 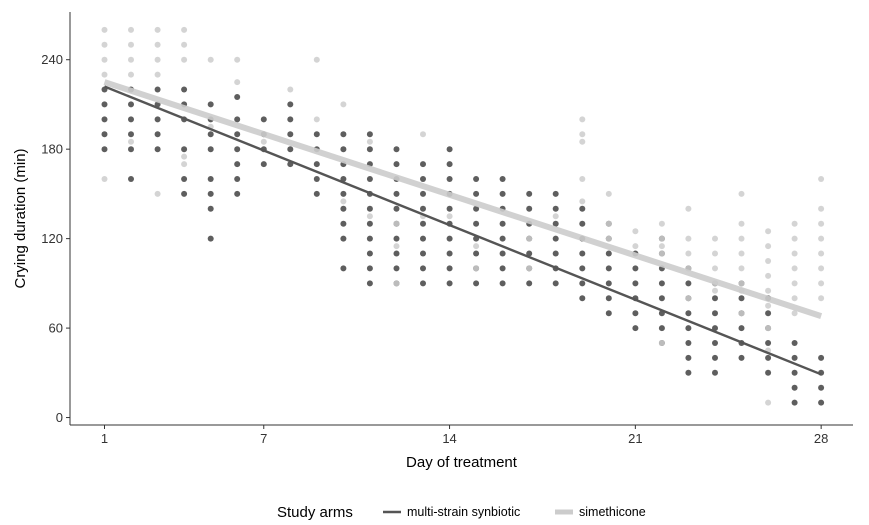 What do you see at coordinates (635, 438) in the screenshot?
I see `x-tick-label: 21` at bounding box center [635, 438].